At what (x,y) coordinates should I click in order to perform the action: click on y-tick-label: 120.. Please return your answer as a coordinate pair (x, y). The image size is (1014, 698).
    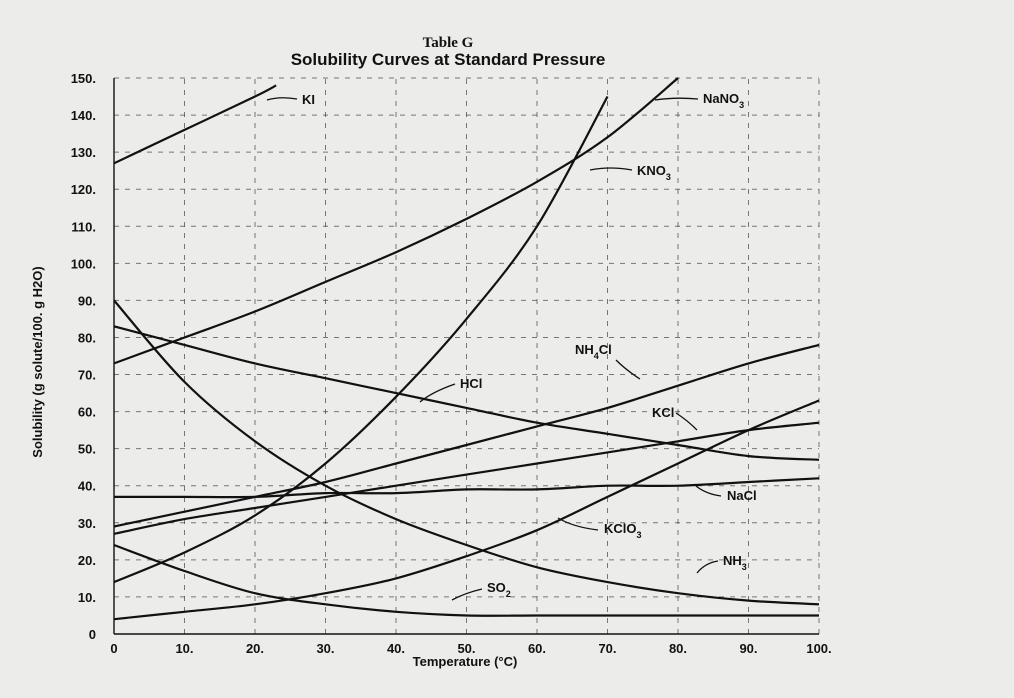
    Looking at the image, I should click on (83, 189).